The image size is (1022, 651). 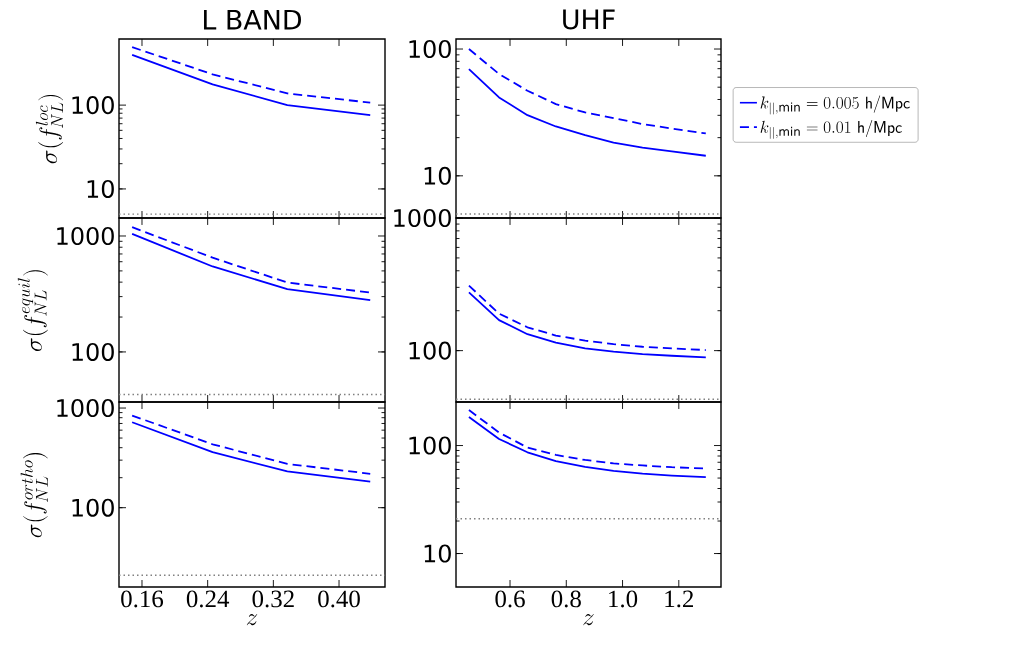 I want to click on x-tick-label: 0.16, so click(x=142, y=599).